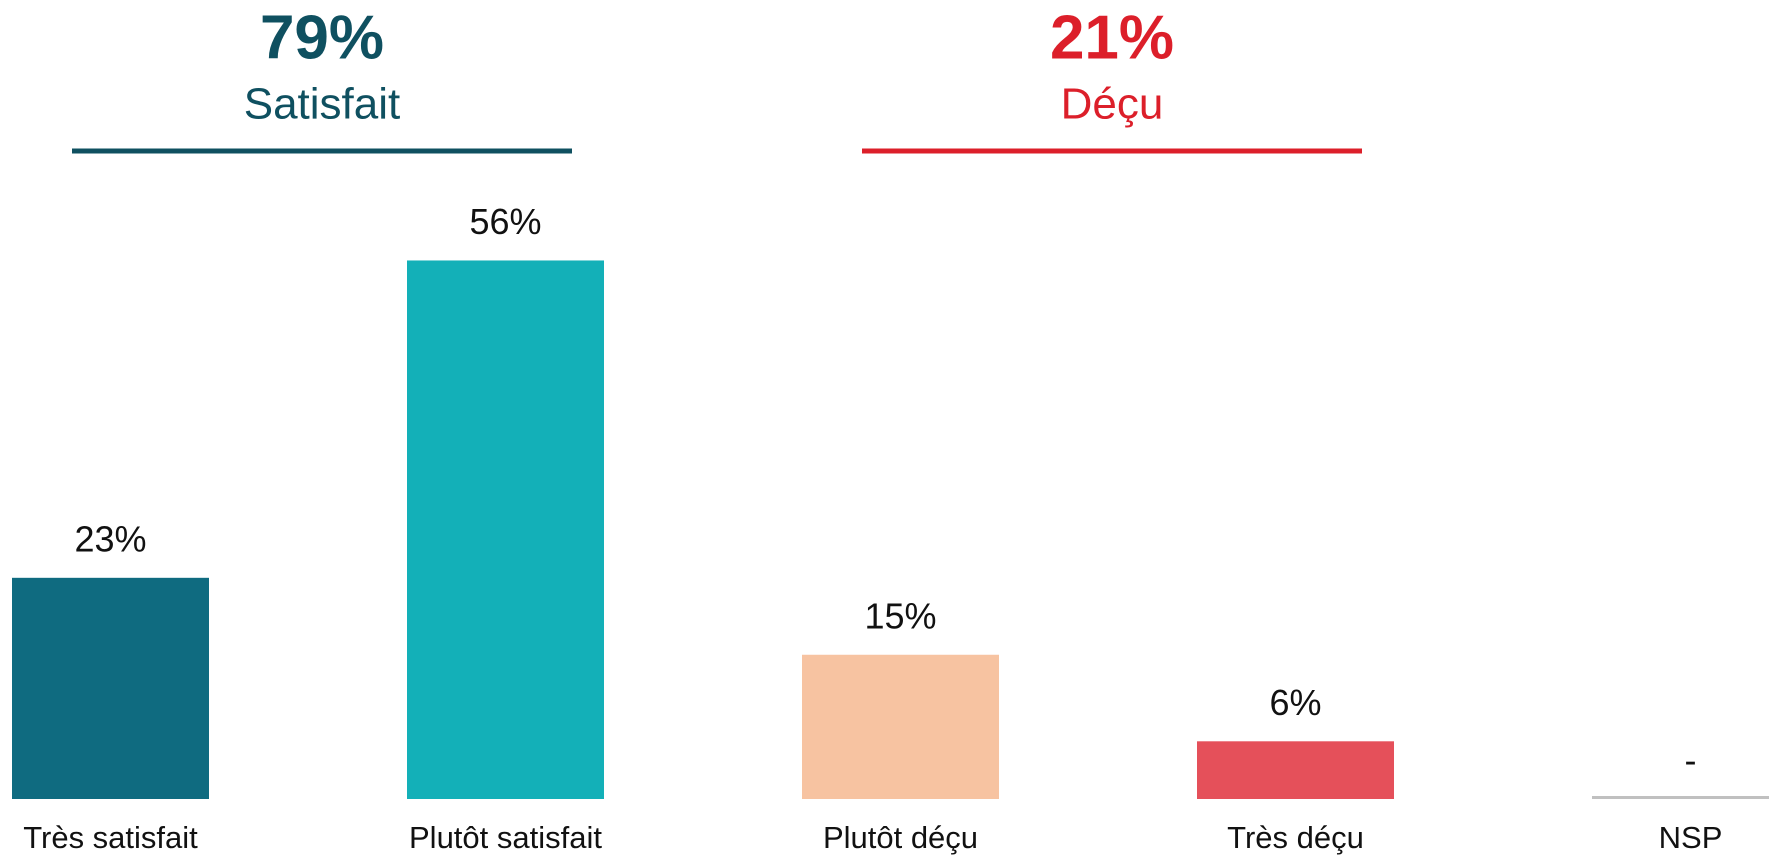 Image resolution: width=1769 pixels, height=856 pixels. Describe the element at coordinates (110, 837) in the screenshot. I see `x-tick-label: Très satisfait` at that location.